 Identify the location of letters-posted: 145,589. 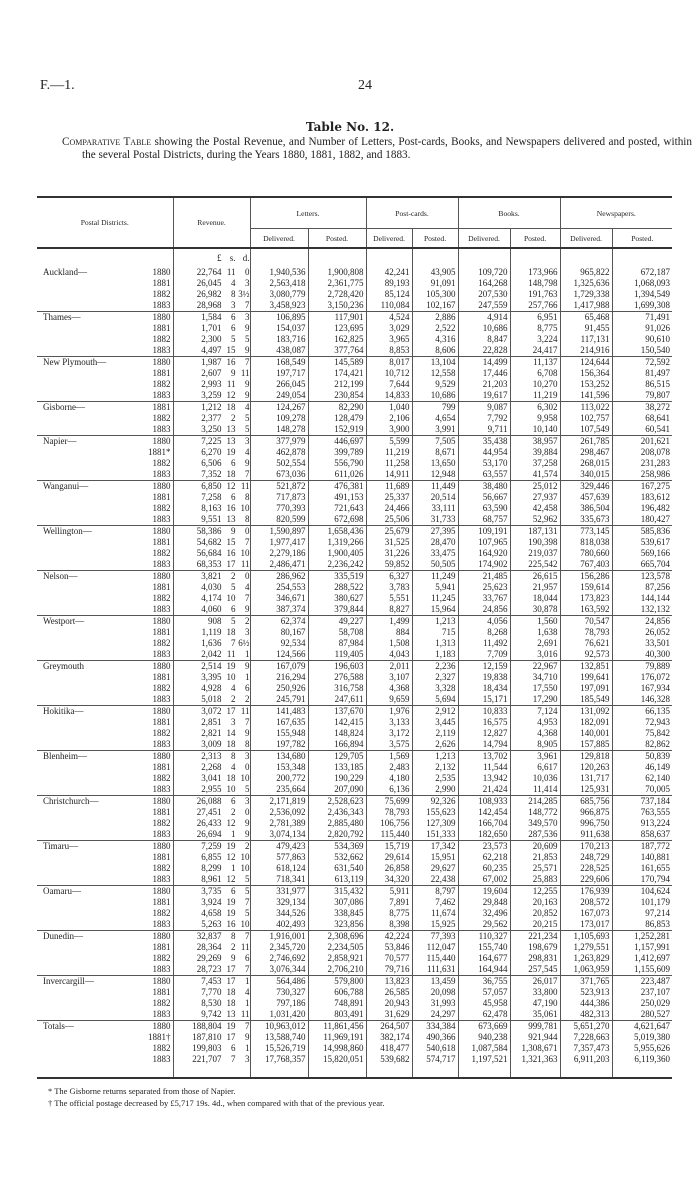
(337, 362).